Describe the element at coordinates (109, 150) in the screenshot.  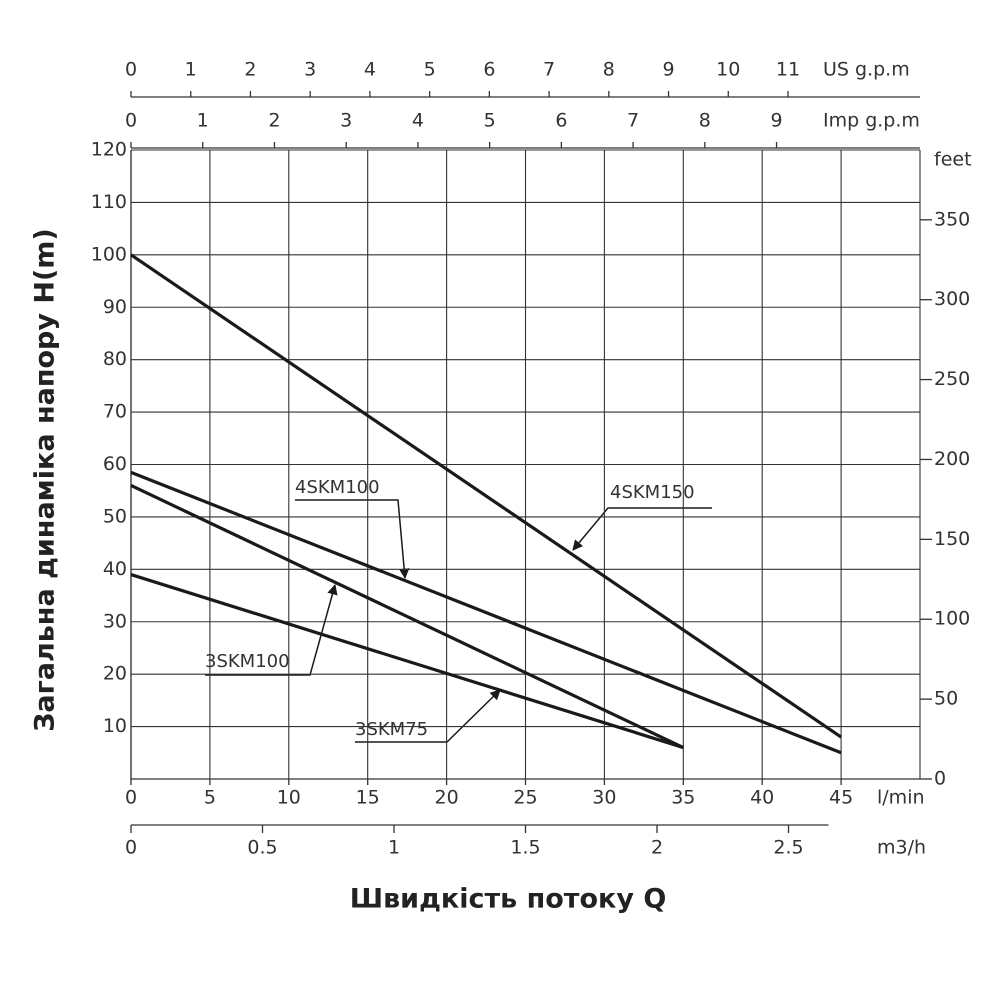
I see `y-tick-label: 120` at that location.